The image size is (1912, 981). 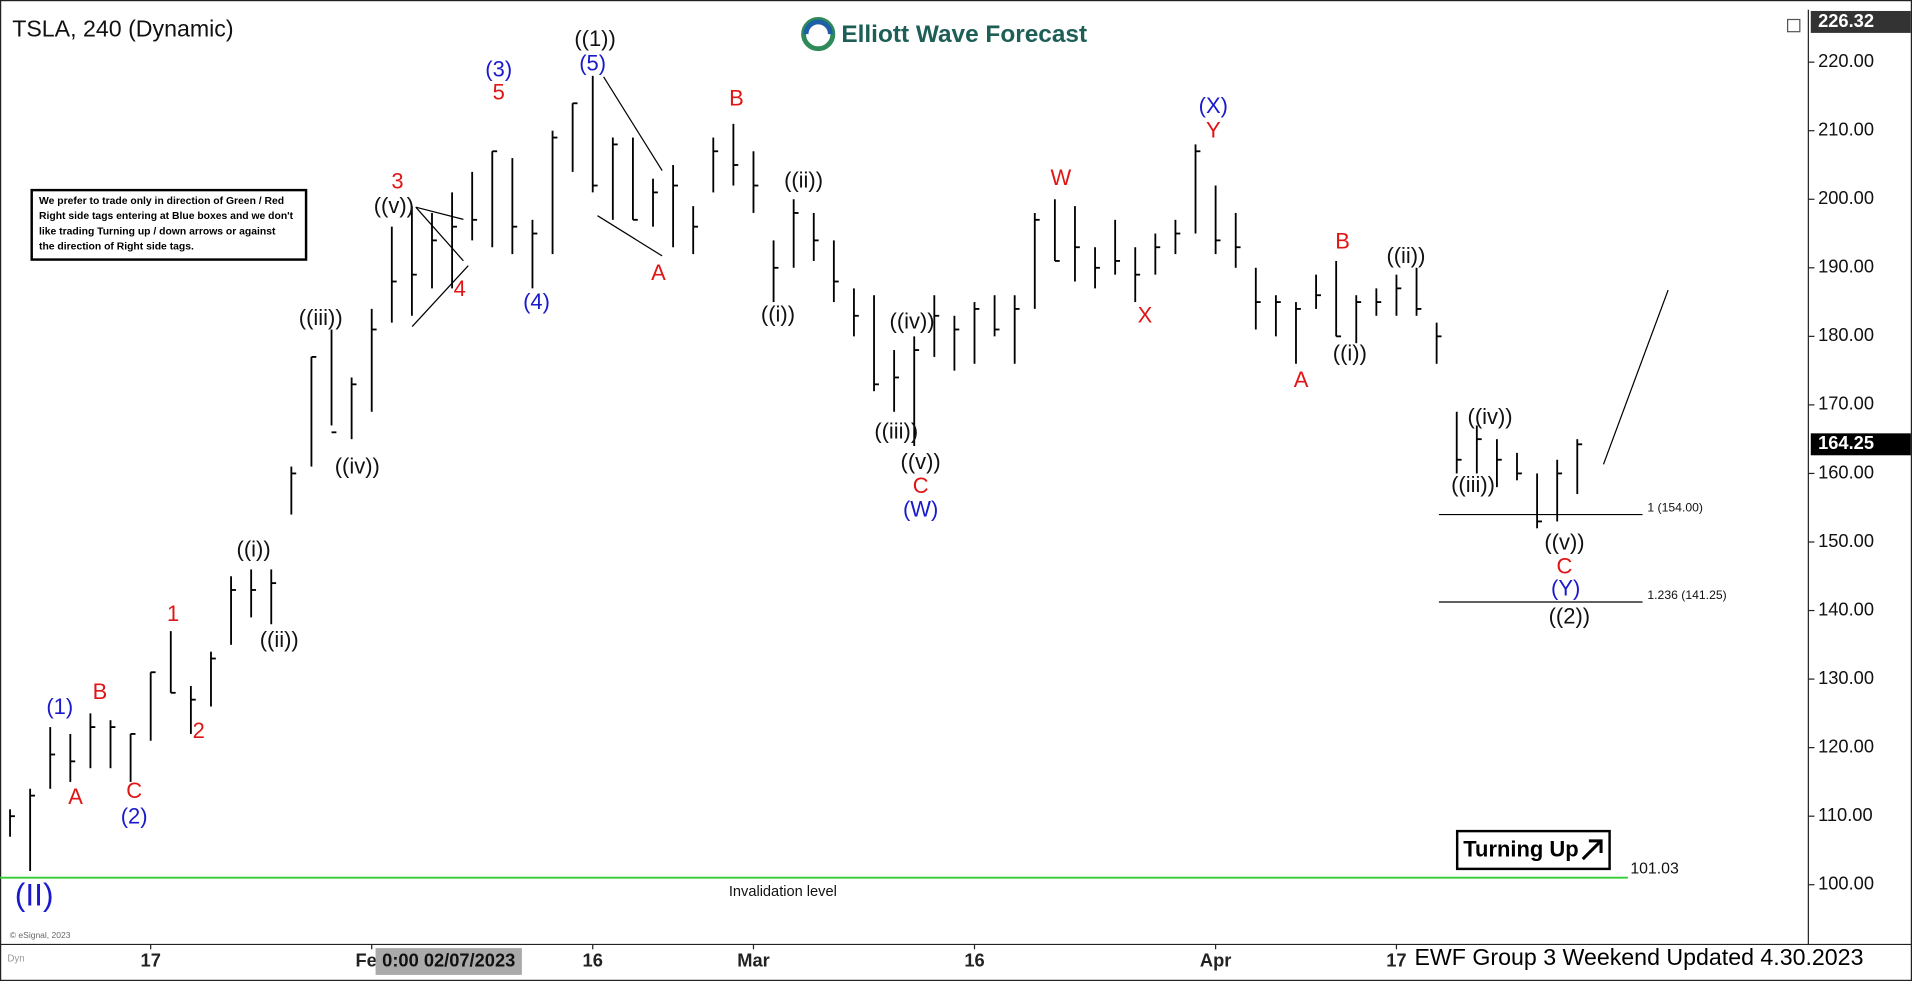 What do you see at coordinates (783, 892) in the screenshot?
I see `invalidation-text: Invalidation level` at bounding box center [783, 892].